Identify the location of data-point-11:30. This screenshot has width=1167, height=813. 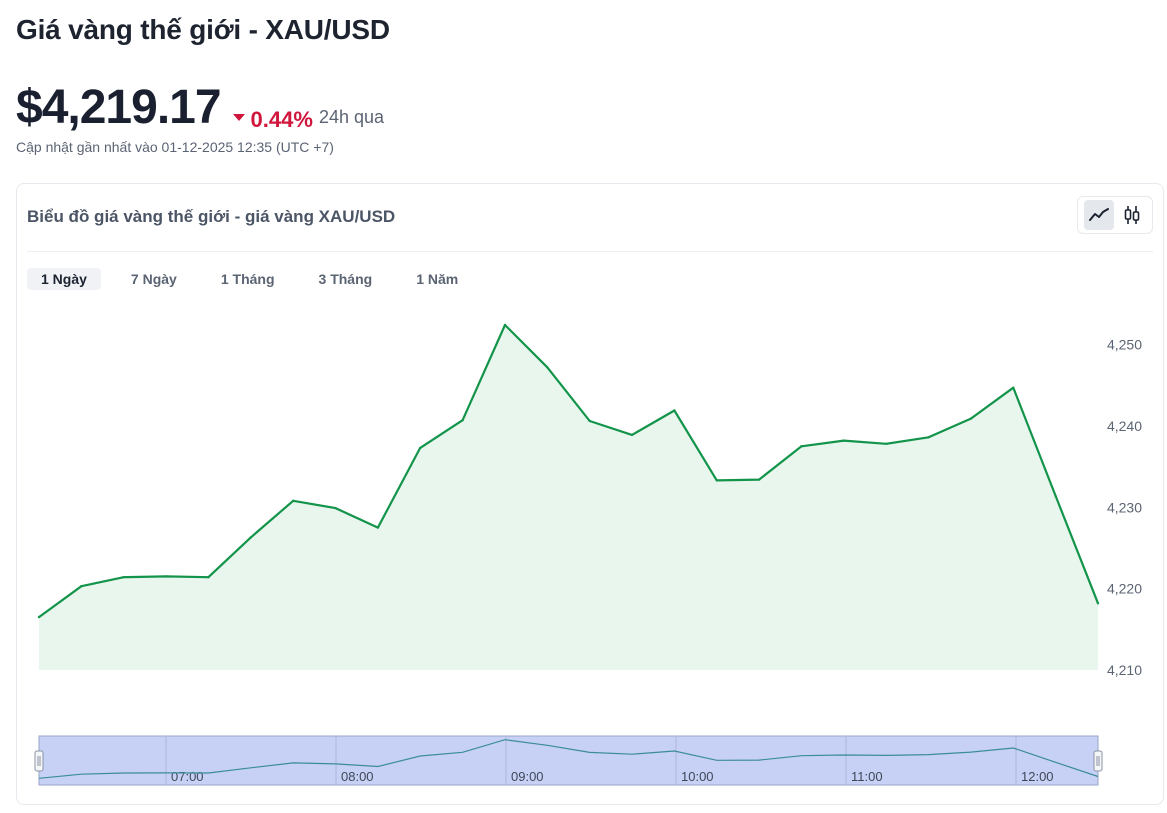
(928, 437).